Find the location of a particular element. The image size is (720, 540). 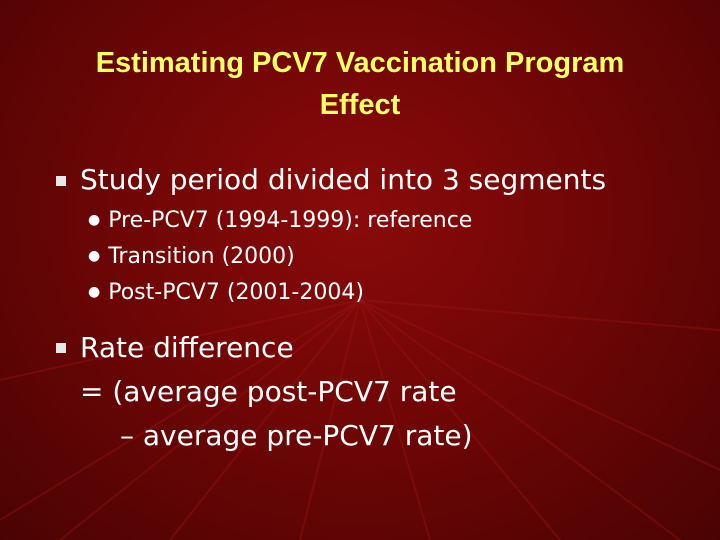

rate-line-3: – average pre-PCV7 rate) is located at coordinates (296, 435).